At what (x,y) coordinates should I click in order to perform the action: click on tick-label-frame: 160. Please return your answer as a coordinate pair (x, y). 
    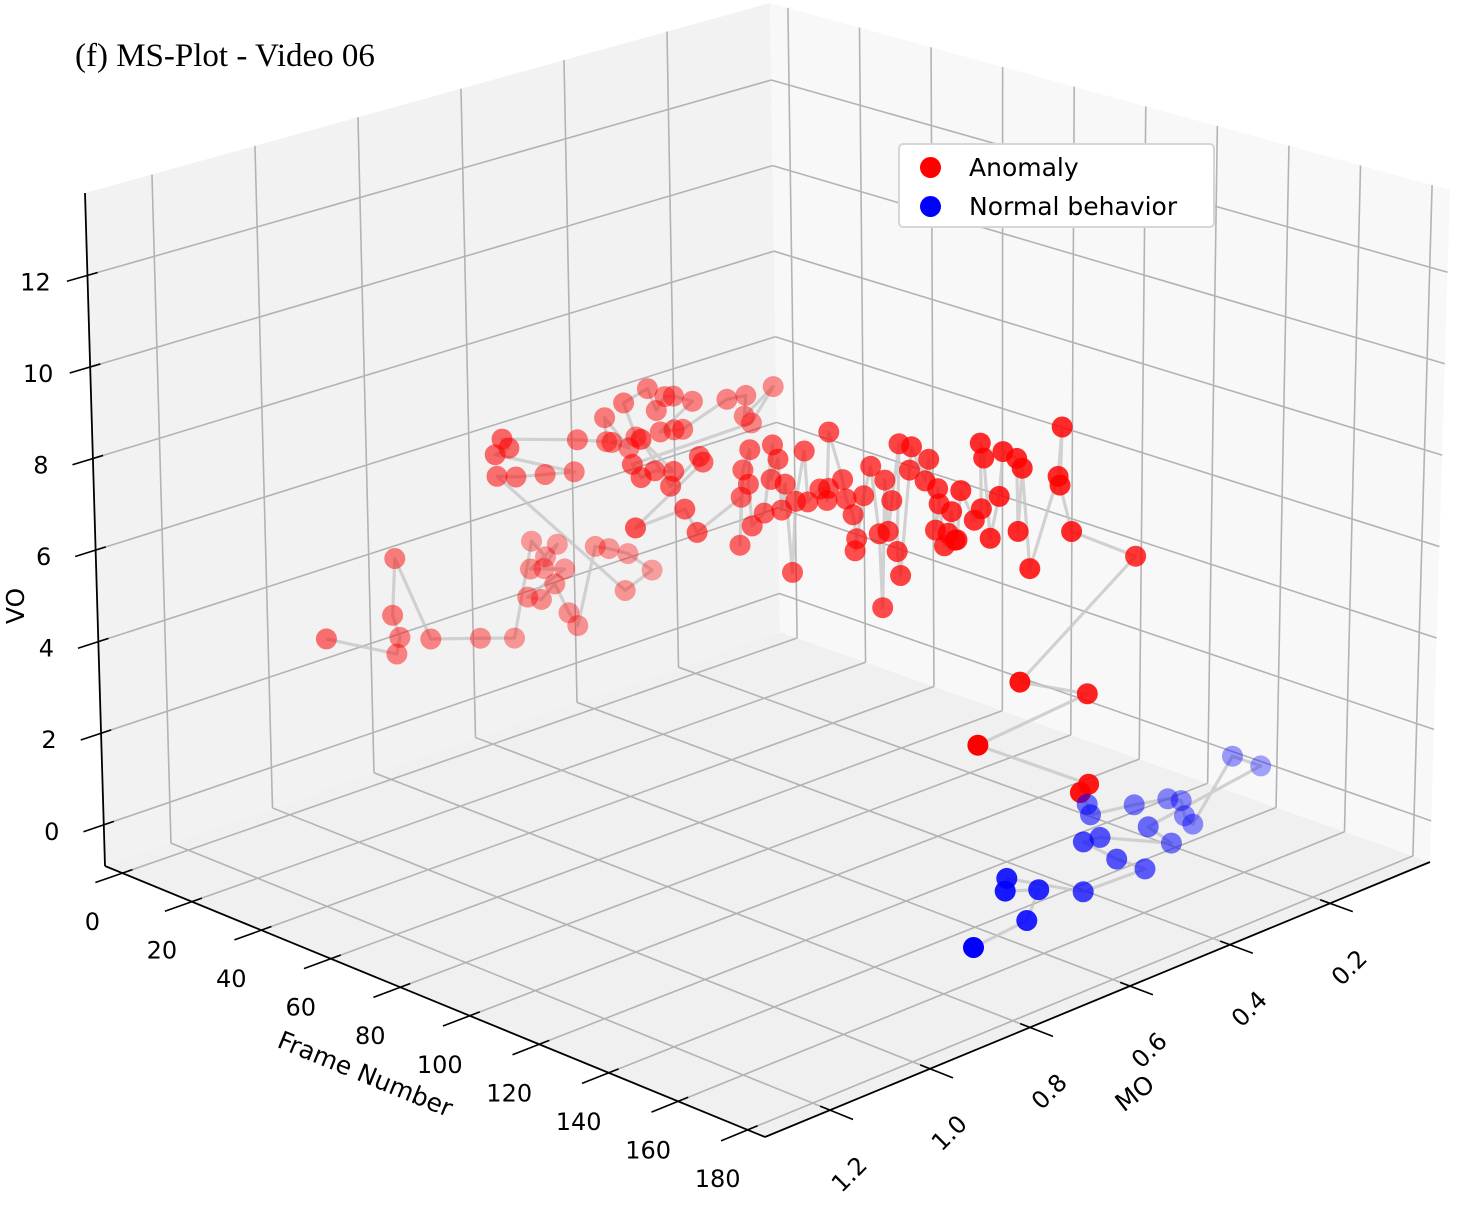
    Looking at the image, I should click on (648, 1150).